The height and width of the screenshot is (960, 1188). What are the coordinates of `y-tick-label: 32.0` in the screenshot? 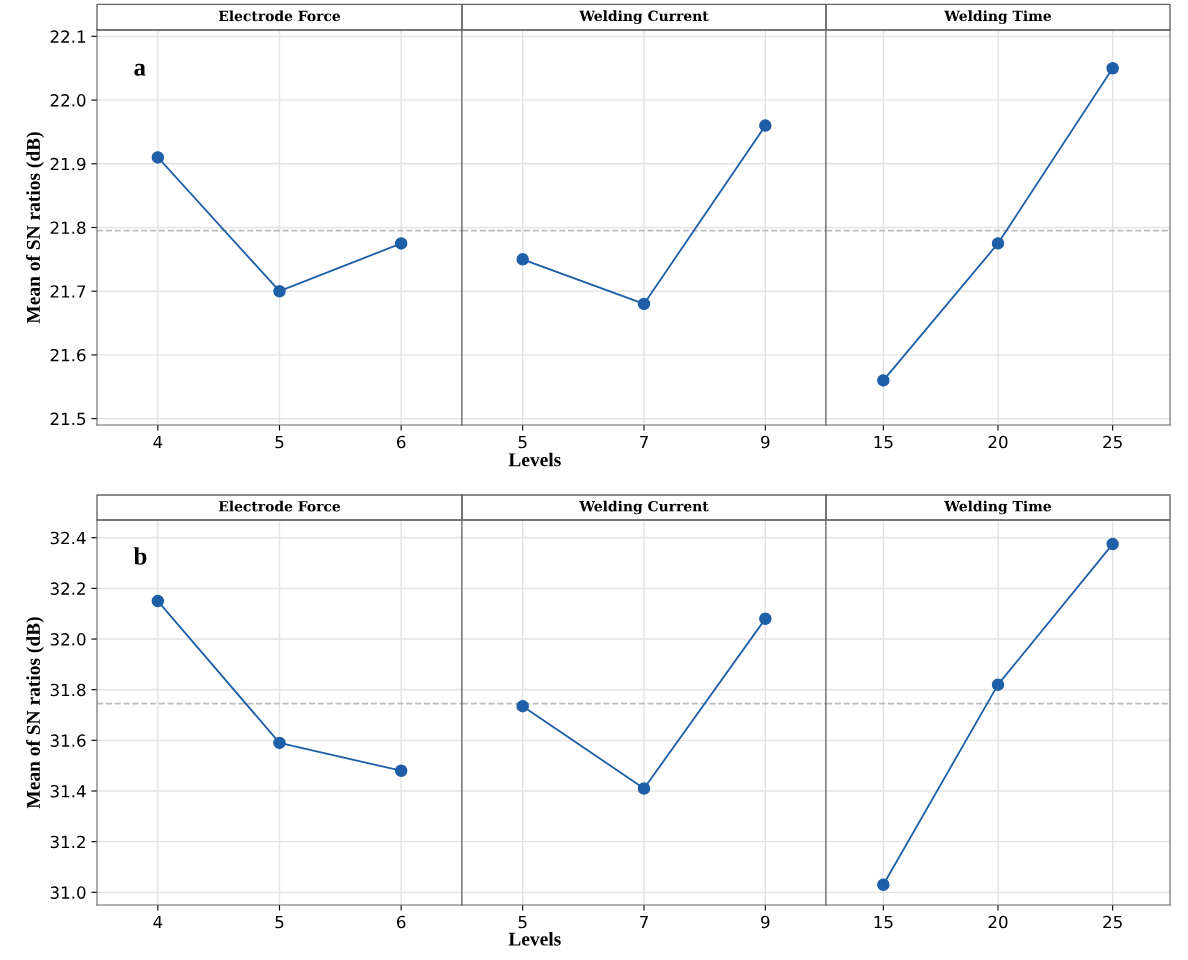 It's located at (68, 639).